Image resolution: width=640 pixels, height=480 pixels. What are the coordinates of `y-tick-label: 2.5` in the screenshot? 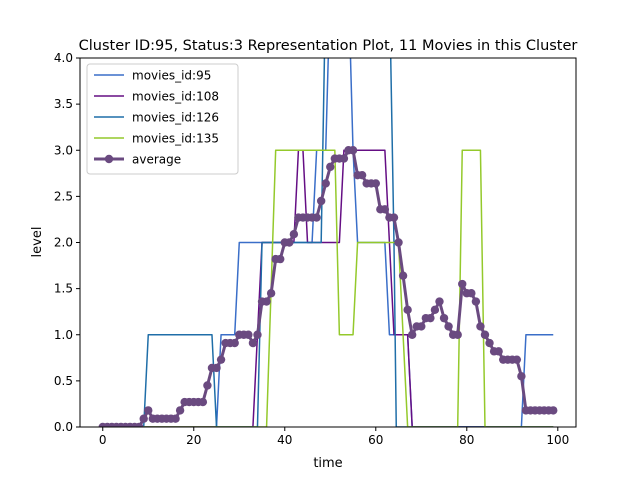 It's located at (63, 196).